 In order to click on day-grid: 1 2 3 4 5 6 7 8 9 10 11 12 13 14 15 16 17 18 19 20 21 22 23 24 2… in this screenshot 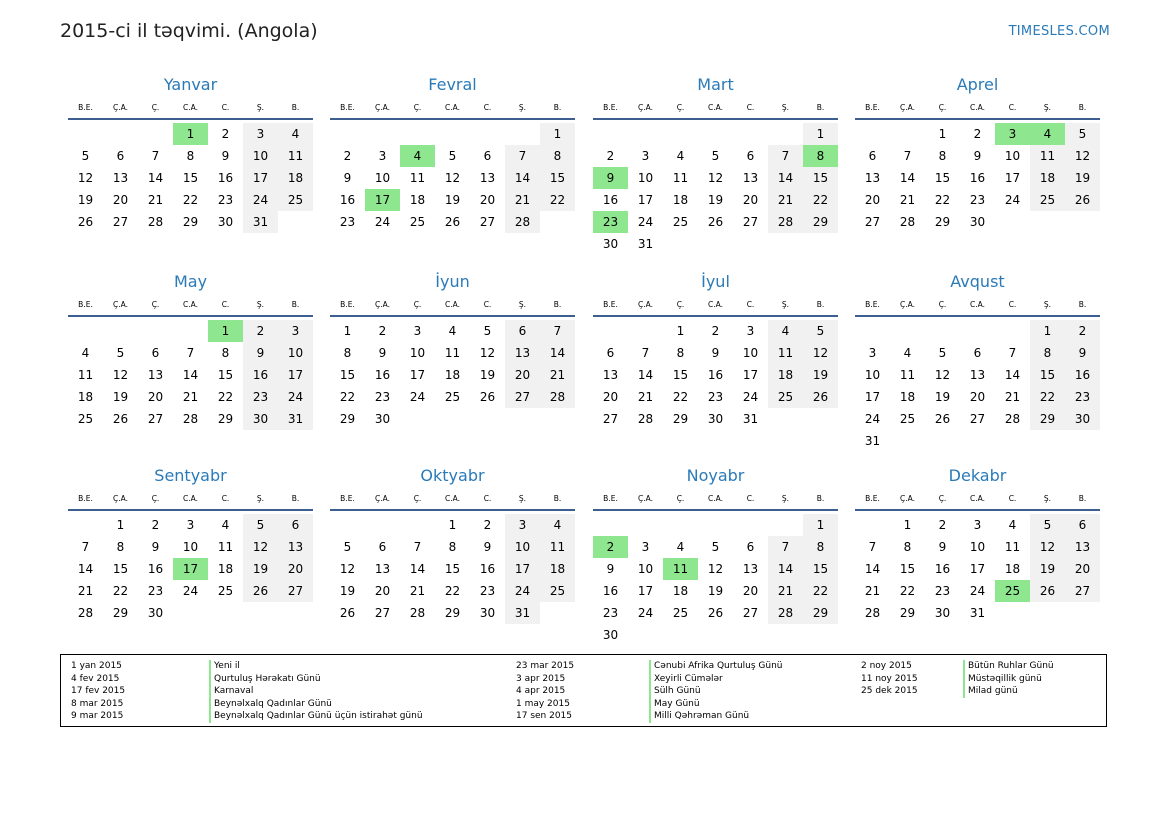, I will do `click(715, 580)`.